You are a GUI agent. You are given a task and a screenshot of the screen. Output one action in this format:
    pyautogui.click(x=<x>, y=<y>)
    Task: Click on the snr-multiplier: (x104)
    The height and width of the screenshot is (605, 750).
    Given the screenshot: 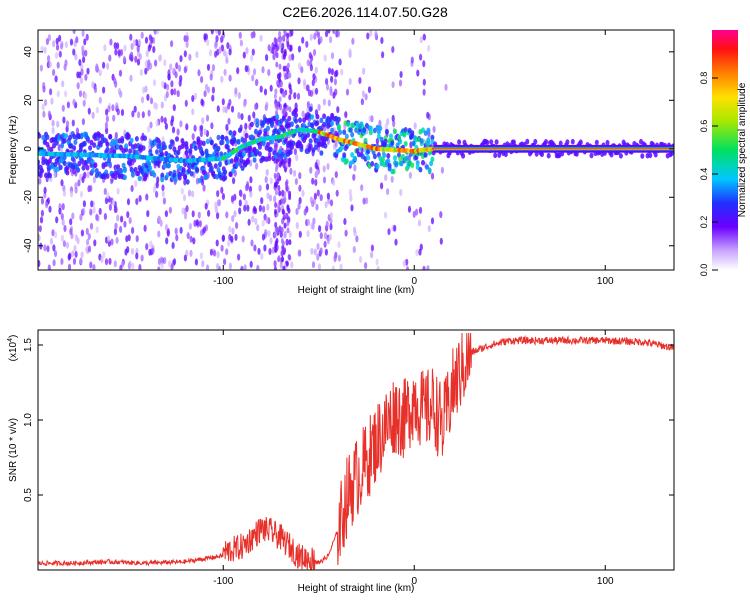 What is the action you would take?
    pyautogui.click(x=13, y=348)
    